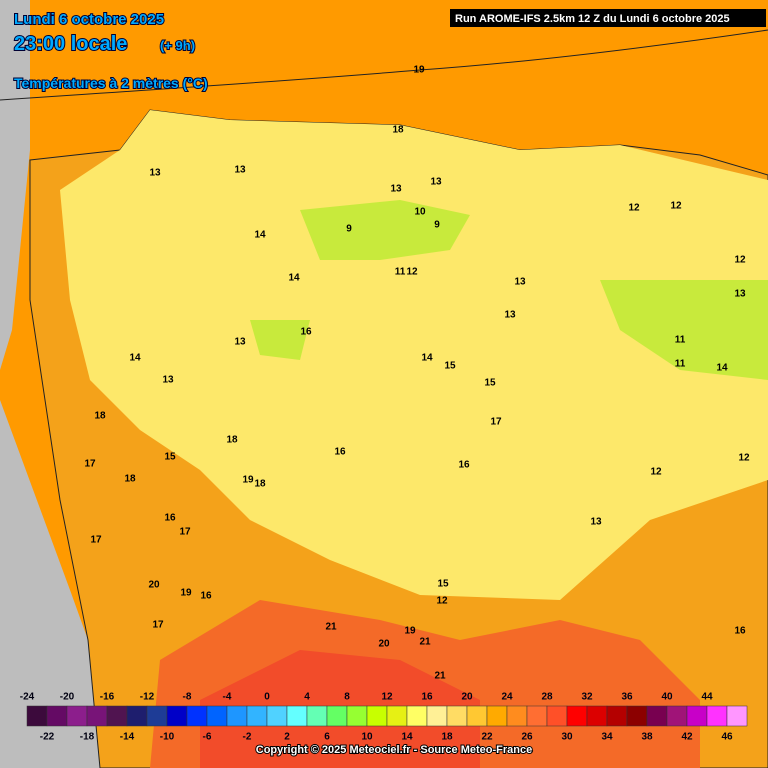 The width and height of the screenshot is (768, 768). Describe the element at coordinates (127, 737) in the screenshot. I see `legend-label: -14` at that location.